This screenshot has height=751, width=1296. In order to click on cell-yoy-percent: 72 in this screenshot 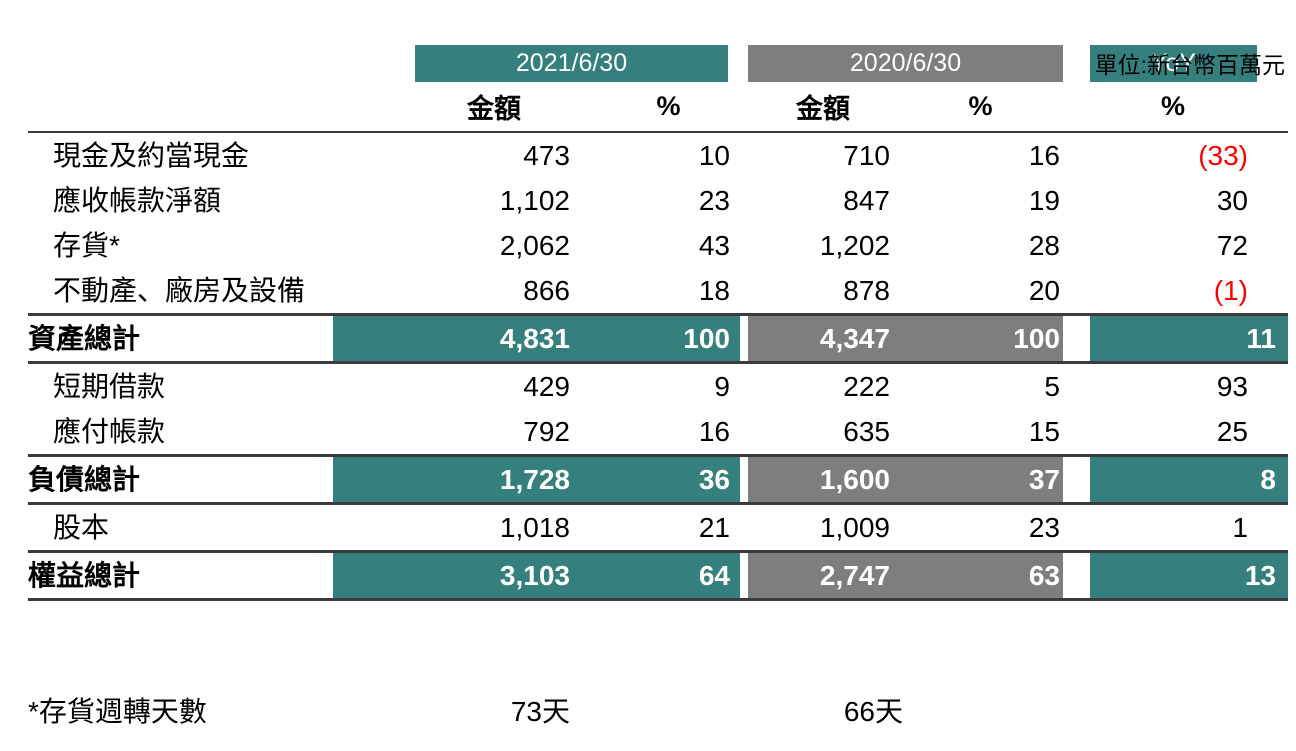, I will do `click(1232, 245)`.